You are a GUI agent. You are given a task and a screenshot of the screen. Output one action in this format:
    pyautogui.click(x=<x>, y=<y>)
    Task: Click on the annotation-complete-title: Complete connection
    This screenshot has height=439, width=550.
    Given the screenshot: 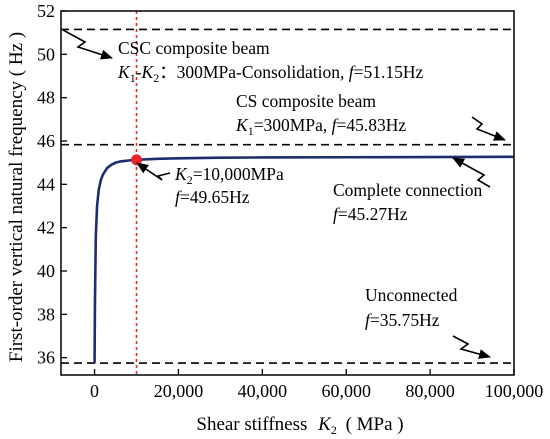 What is the action you would take?
    pyautogui.click(x=407, y=190)
    